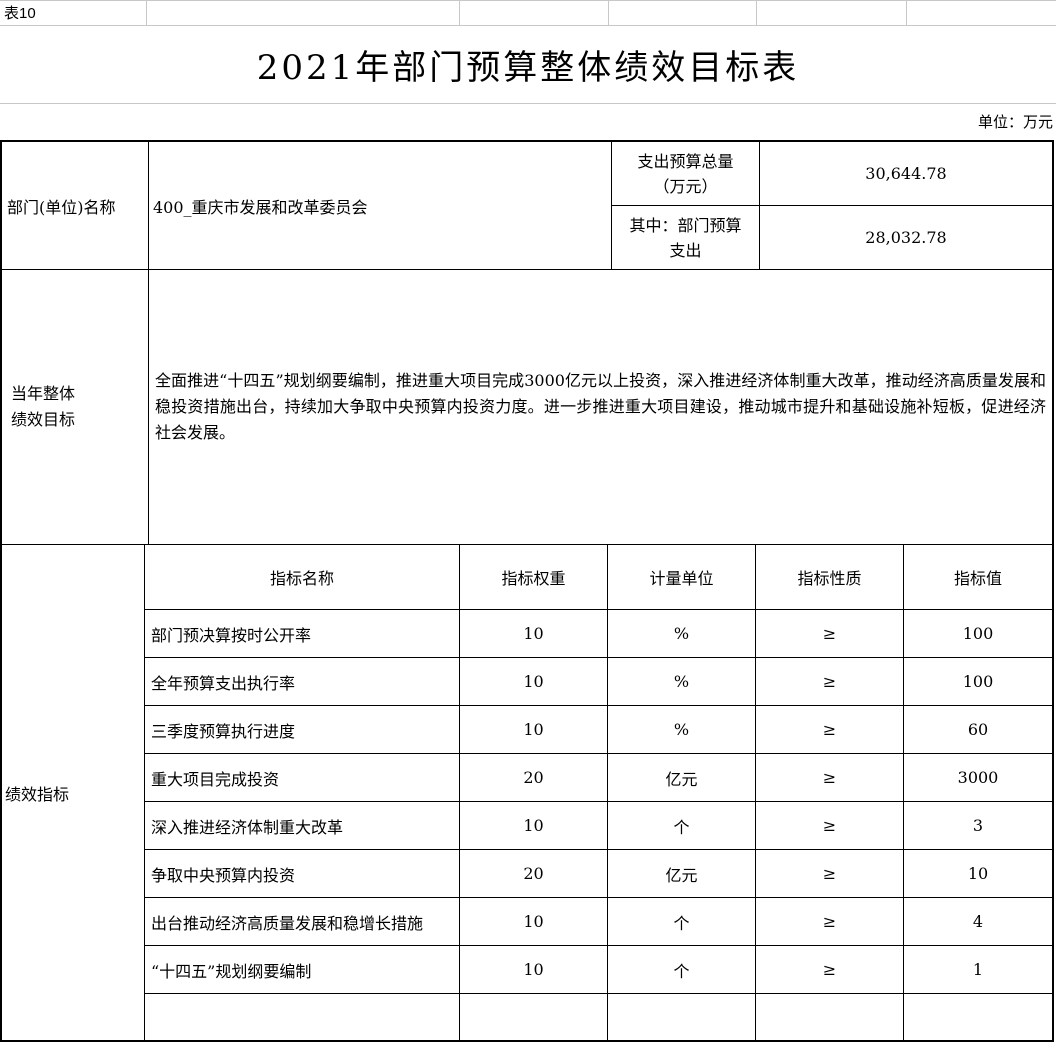 The width and height of the screenshot is (1056, 1045). What do you see at coordinates (302, 873) in the screenshot?
I see `indicator-name-cell: 争取中央预算内投资` at bounding box center [302, 873].